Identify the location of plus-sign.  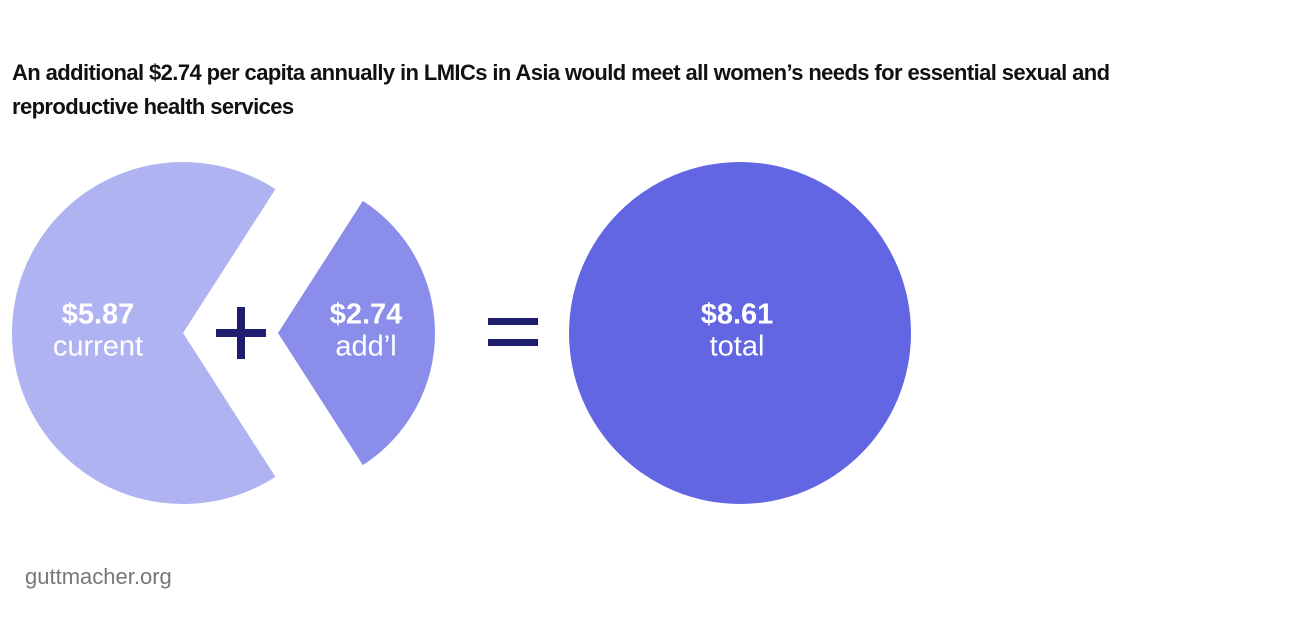
(241, 333).